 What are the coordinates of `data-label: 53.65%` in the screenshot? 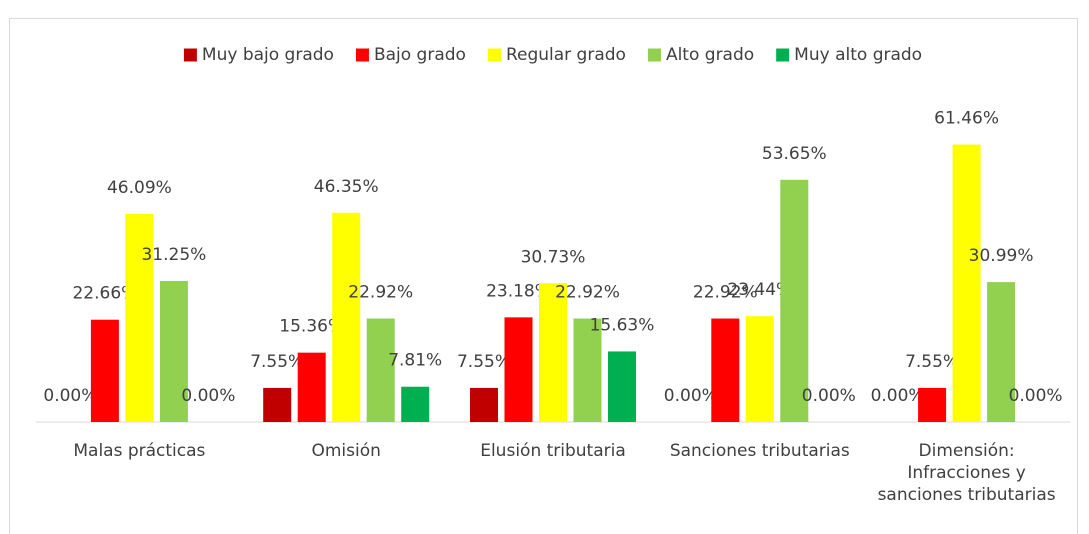 It's located at (794, 154).